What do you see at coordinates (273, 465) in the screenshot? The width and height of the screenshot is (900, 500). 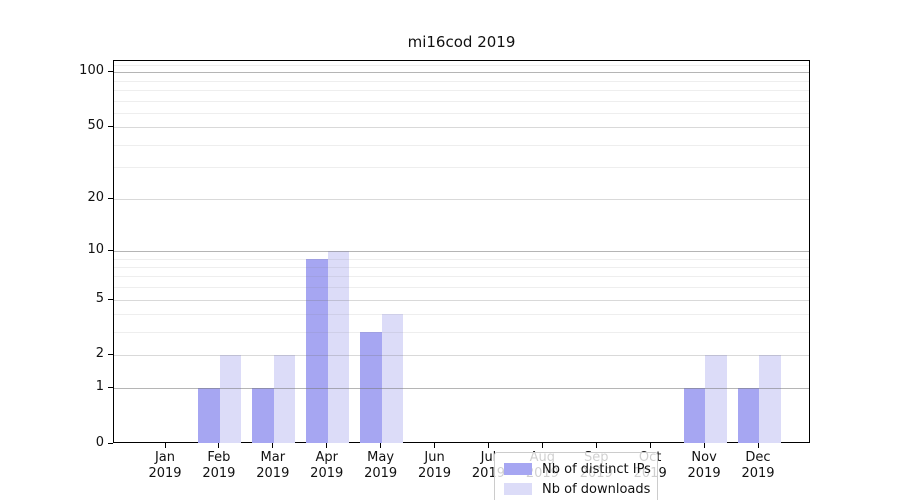 I see `x-axis-tick-label: Mar 2019` at bounding box center [273, 465].